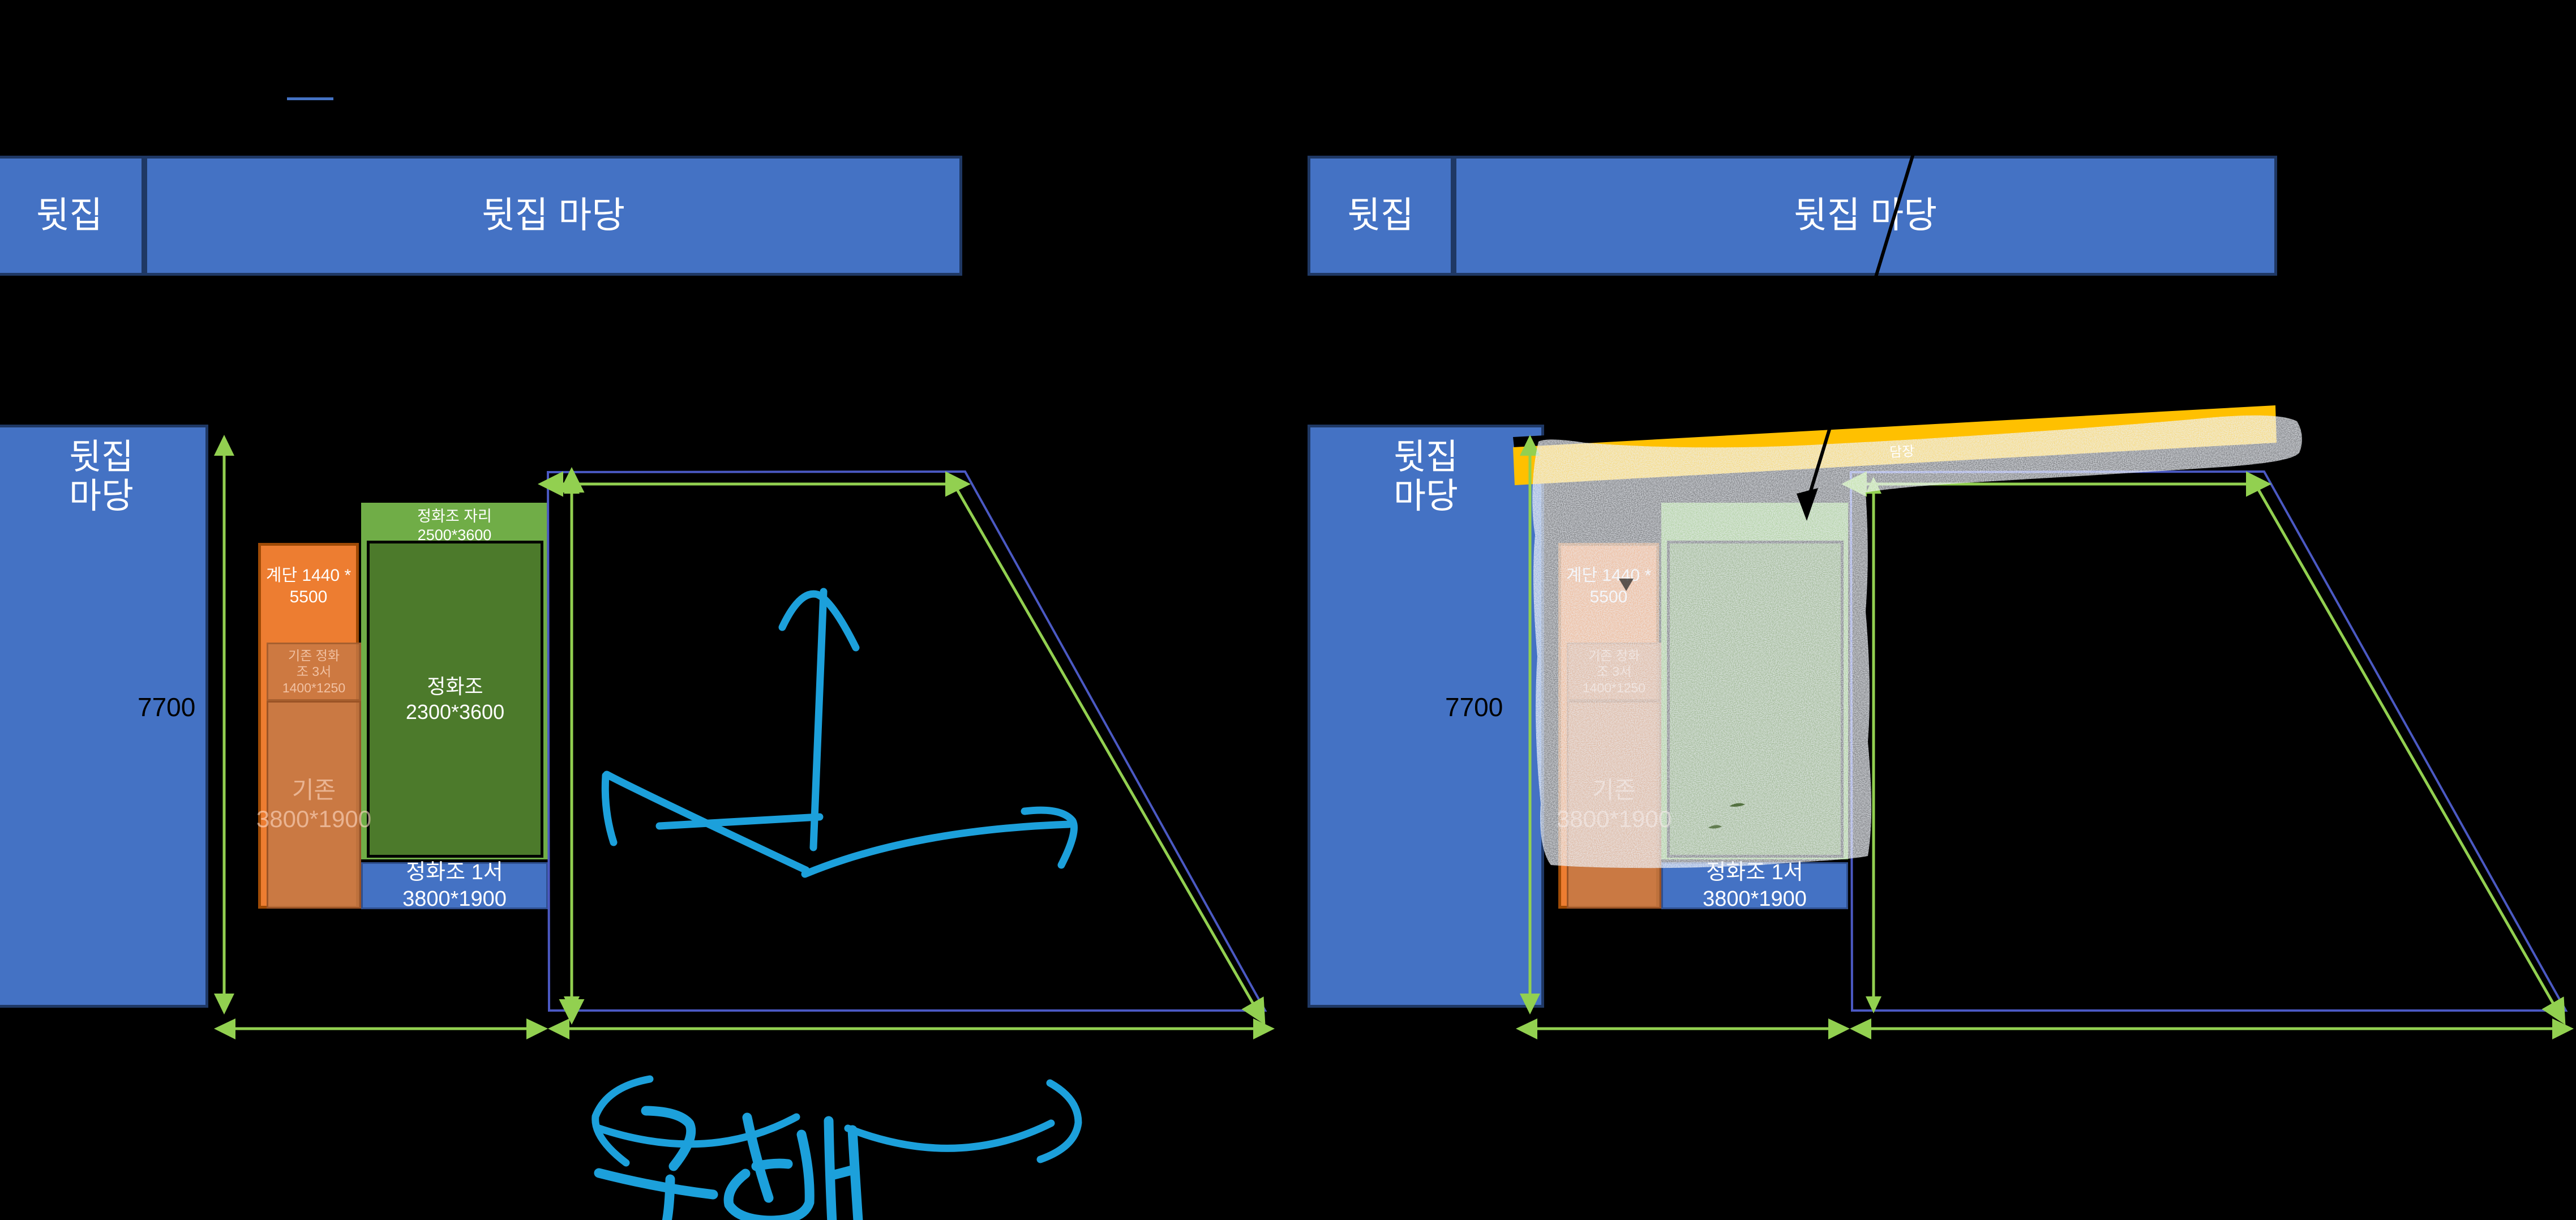  Describe the element at coordinates (310, 99) in the screenshot. I see `stray-blue-line` at that location.